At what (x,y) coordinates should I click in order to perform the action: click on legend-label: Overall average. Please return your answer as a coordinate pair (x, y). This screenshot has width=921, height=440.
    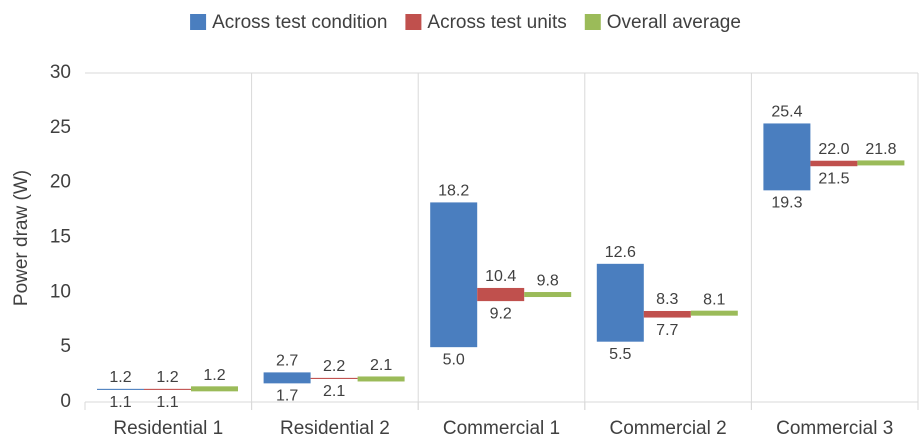
    Looking at the image, I should click on (674, 22).